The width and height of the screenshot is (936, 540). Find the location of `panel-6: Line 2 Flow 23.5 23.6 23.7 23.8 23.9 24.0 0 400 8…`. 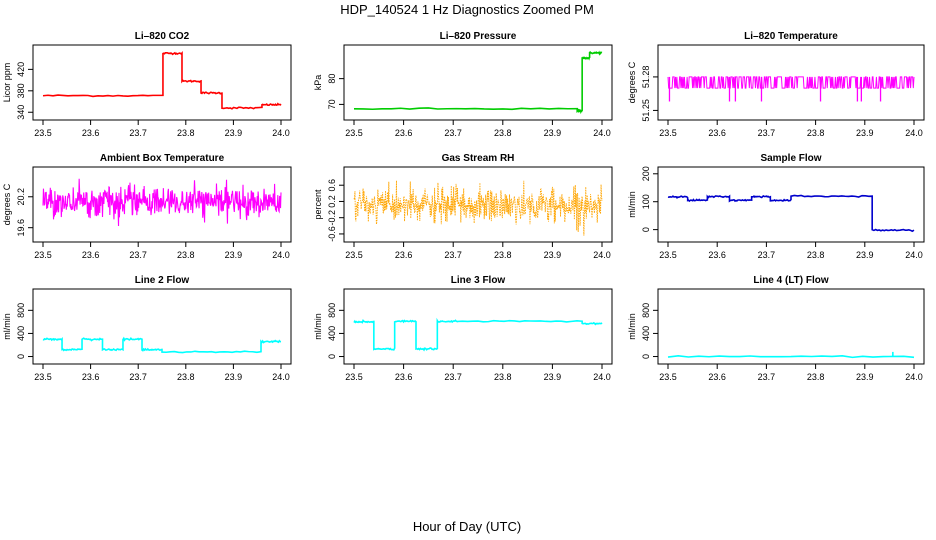

panel-6: Line 2 Flow 23.5 23.6 23.7 23.8 23.9 24.0 0 400 8… is located at coordinates (147, 328).